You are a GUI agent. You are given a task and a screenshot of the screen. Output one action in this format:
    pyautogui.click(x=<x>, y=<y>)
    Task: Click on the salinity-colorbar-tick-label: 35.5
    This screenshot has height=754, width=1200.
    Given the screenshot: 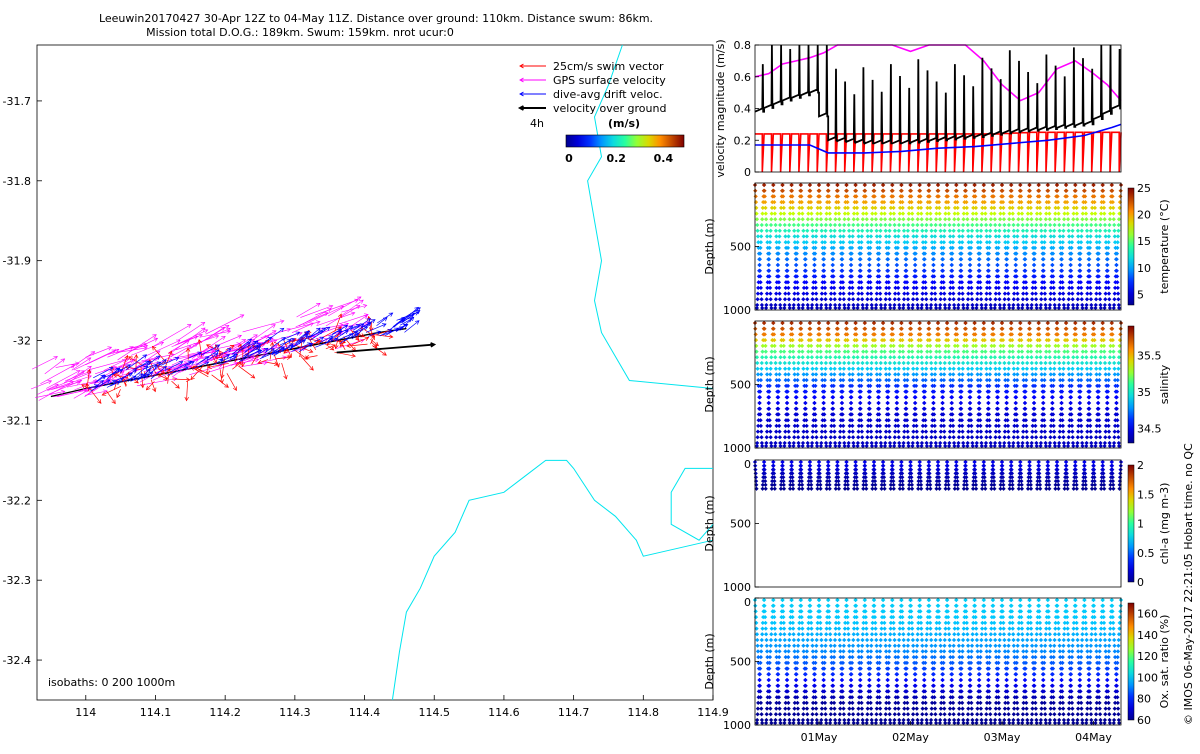 What is the action you would take?
    pyautogui.click(x=1149, y=355)
    